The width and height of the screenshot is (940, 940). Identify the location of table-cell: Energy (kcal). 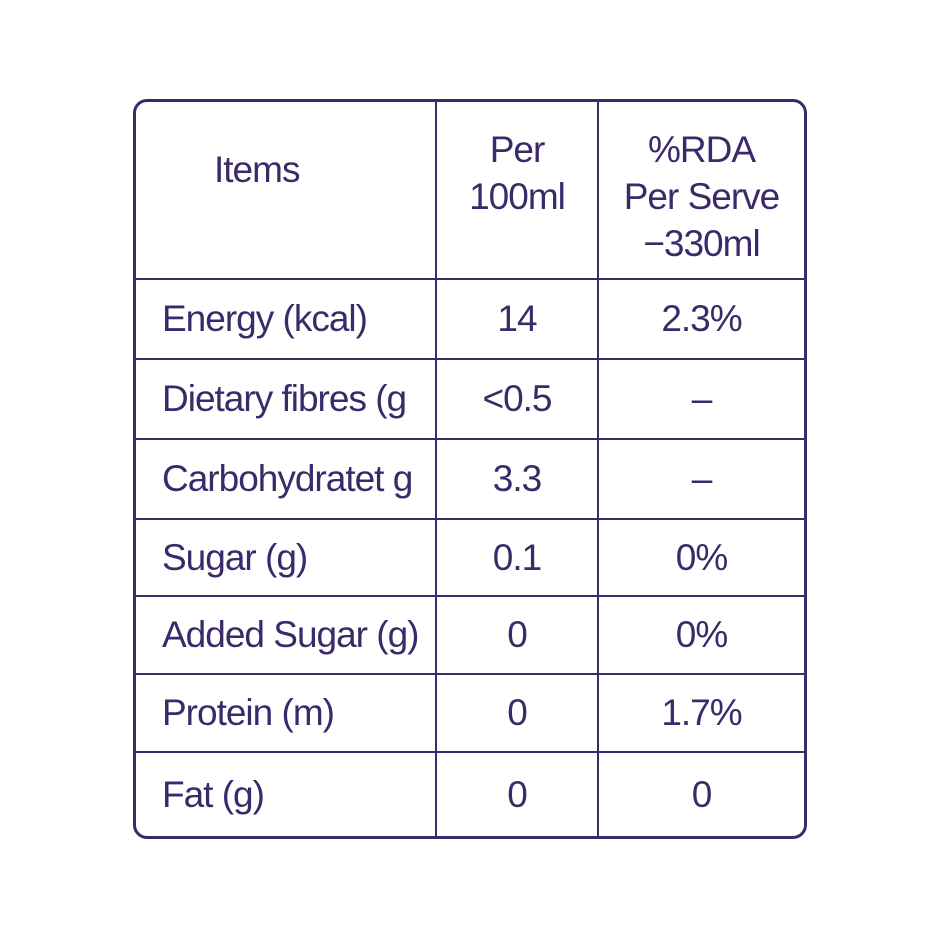
(286, 320).